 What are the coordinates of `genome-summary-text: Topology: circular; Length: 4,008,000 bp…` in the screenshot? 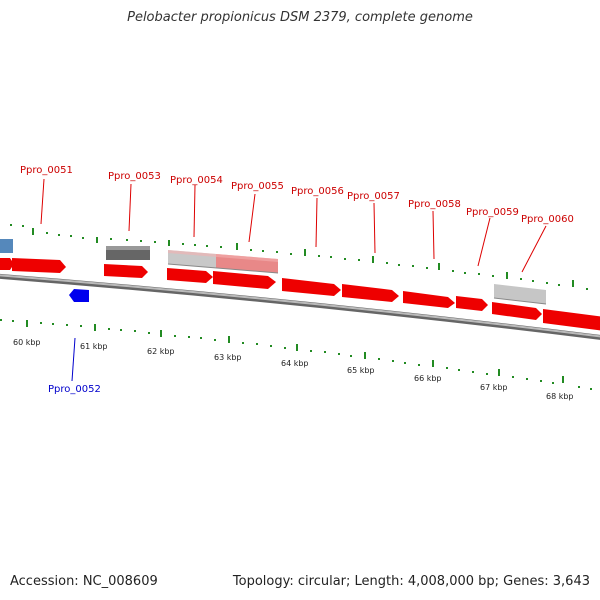 It's located at (411, 581).